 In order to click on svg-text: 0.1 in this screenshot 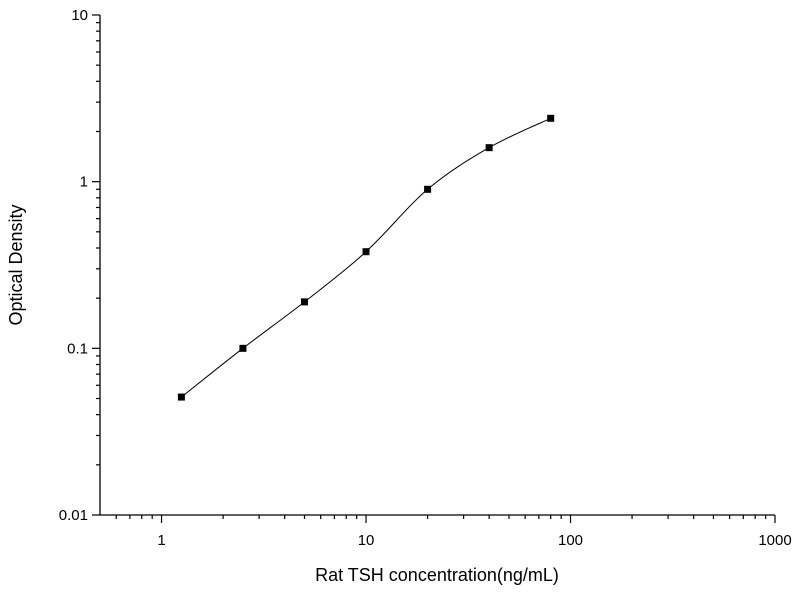, I will do `click(77, 348)`.